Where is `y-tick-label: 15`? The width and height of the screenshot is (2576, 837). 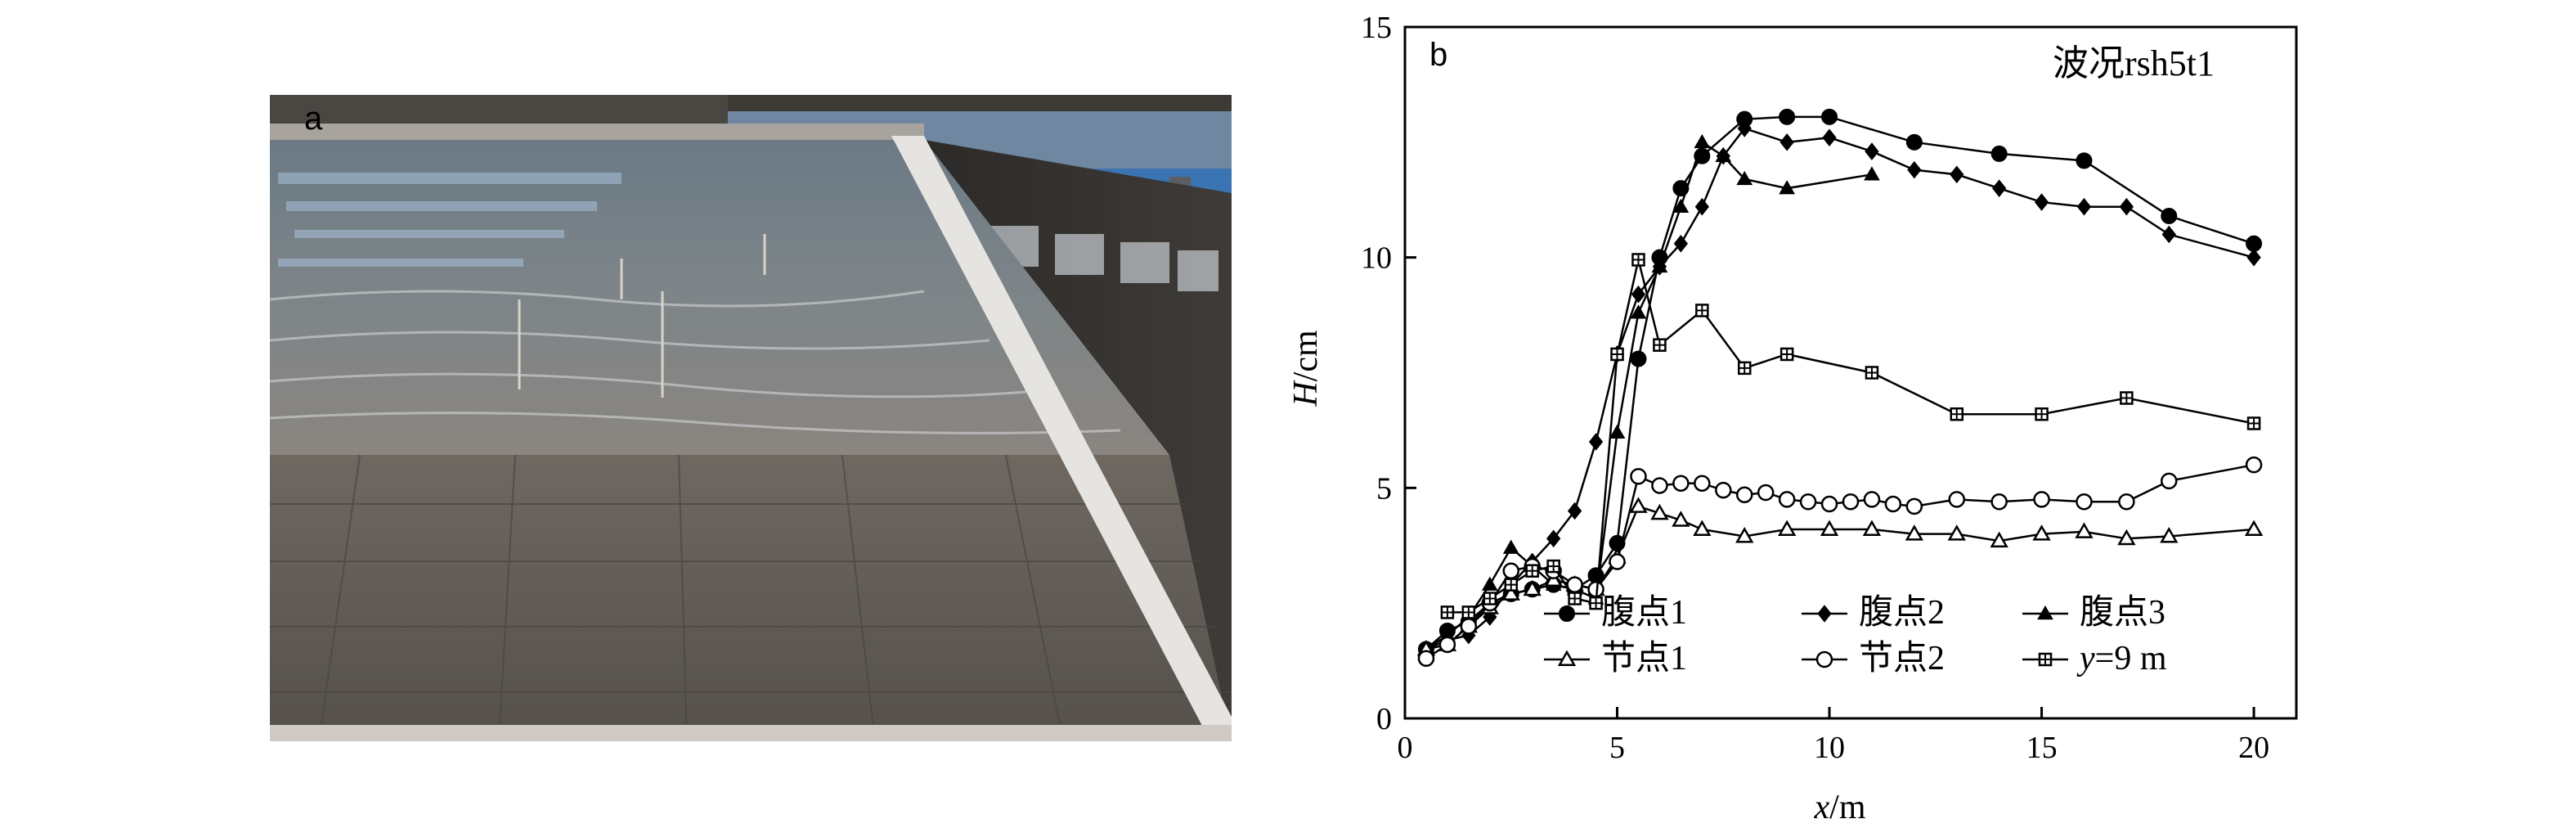
y-tick-label: 15 is located at coordinates (1377, 28).